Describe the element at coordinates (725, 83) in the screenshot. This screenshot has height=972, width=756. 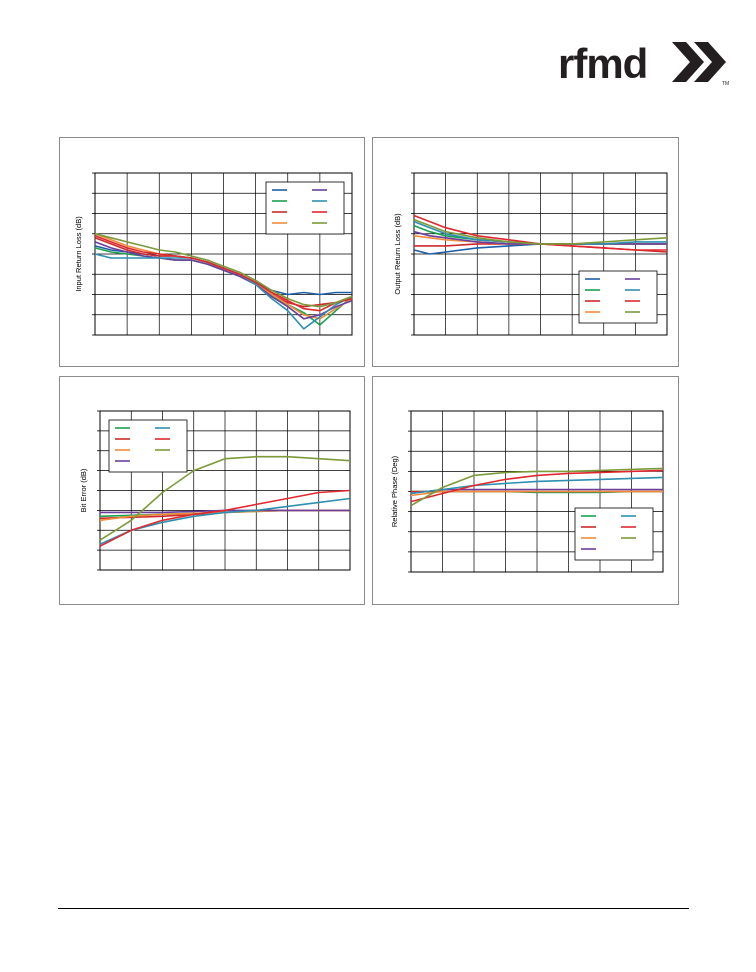
I see `trademark-mark: TM` at that location.